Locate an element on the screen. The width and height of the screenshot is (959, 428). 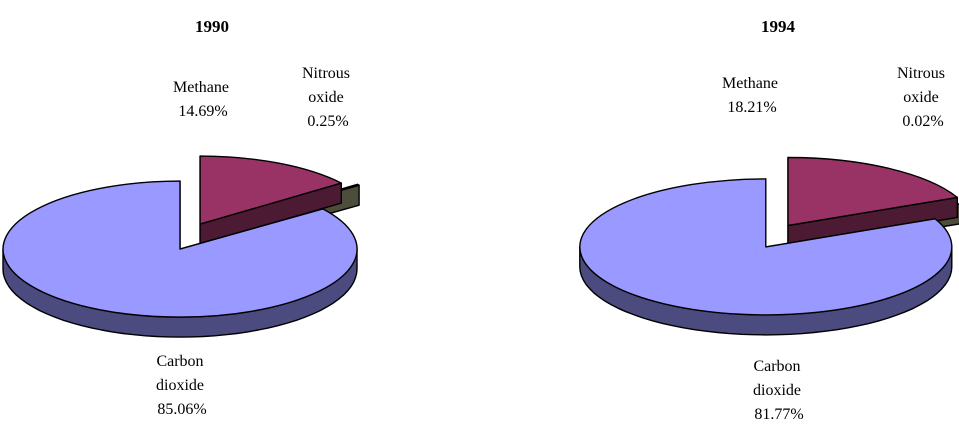
chart-title: 1994 is located at coordinates (778, 26).